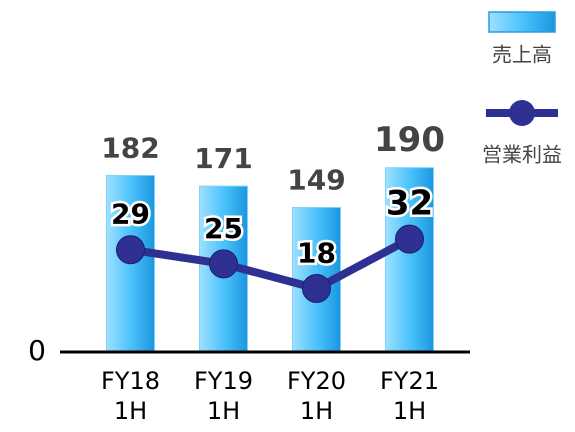  I want to click on bar-value-label: 149, so click(316, 179).